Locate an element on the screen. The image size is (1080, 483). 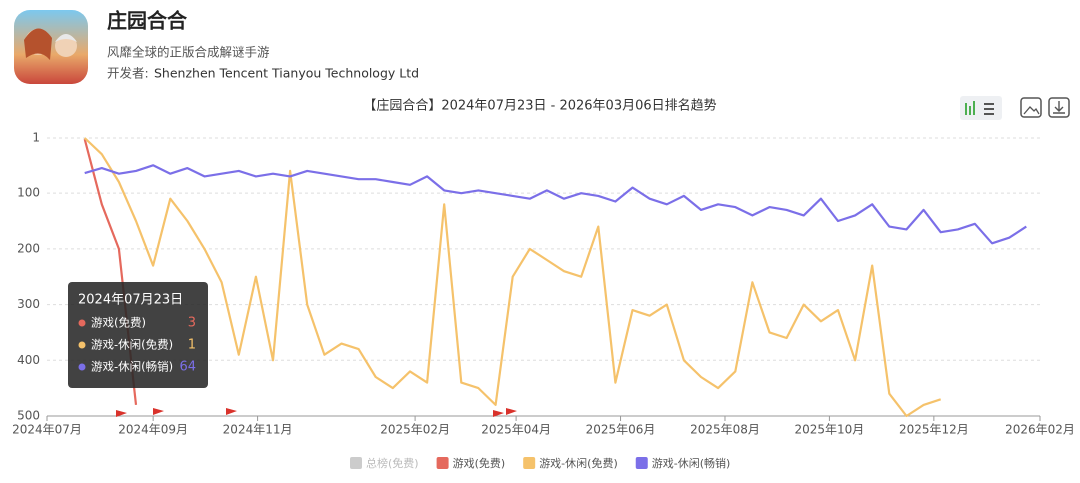
legend: 总榜(免费) 游戏(免费) 游戏-休闲(免费) 游戏-休闲(畅销) is located at coordinates (540, 463).